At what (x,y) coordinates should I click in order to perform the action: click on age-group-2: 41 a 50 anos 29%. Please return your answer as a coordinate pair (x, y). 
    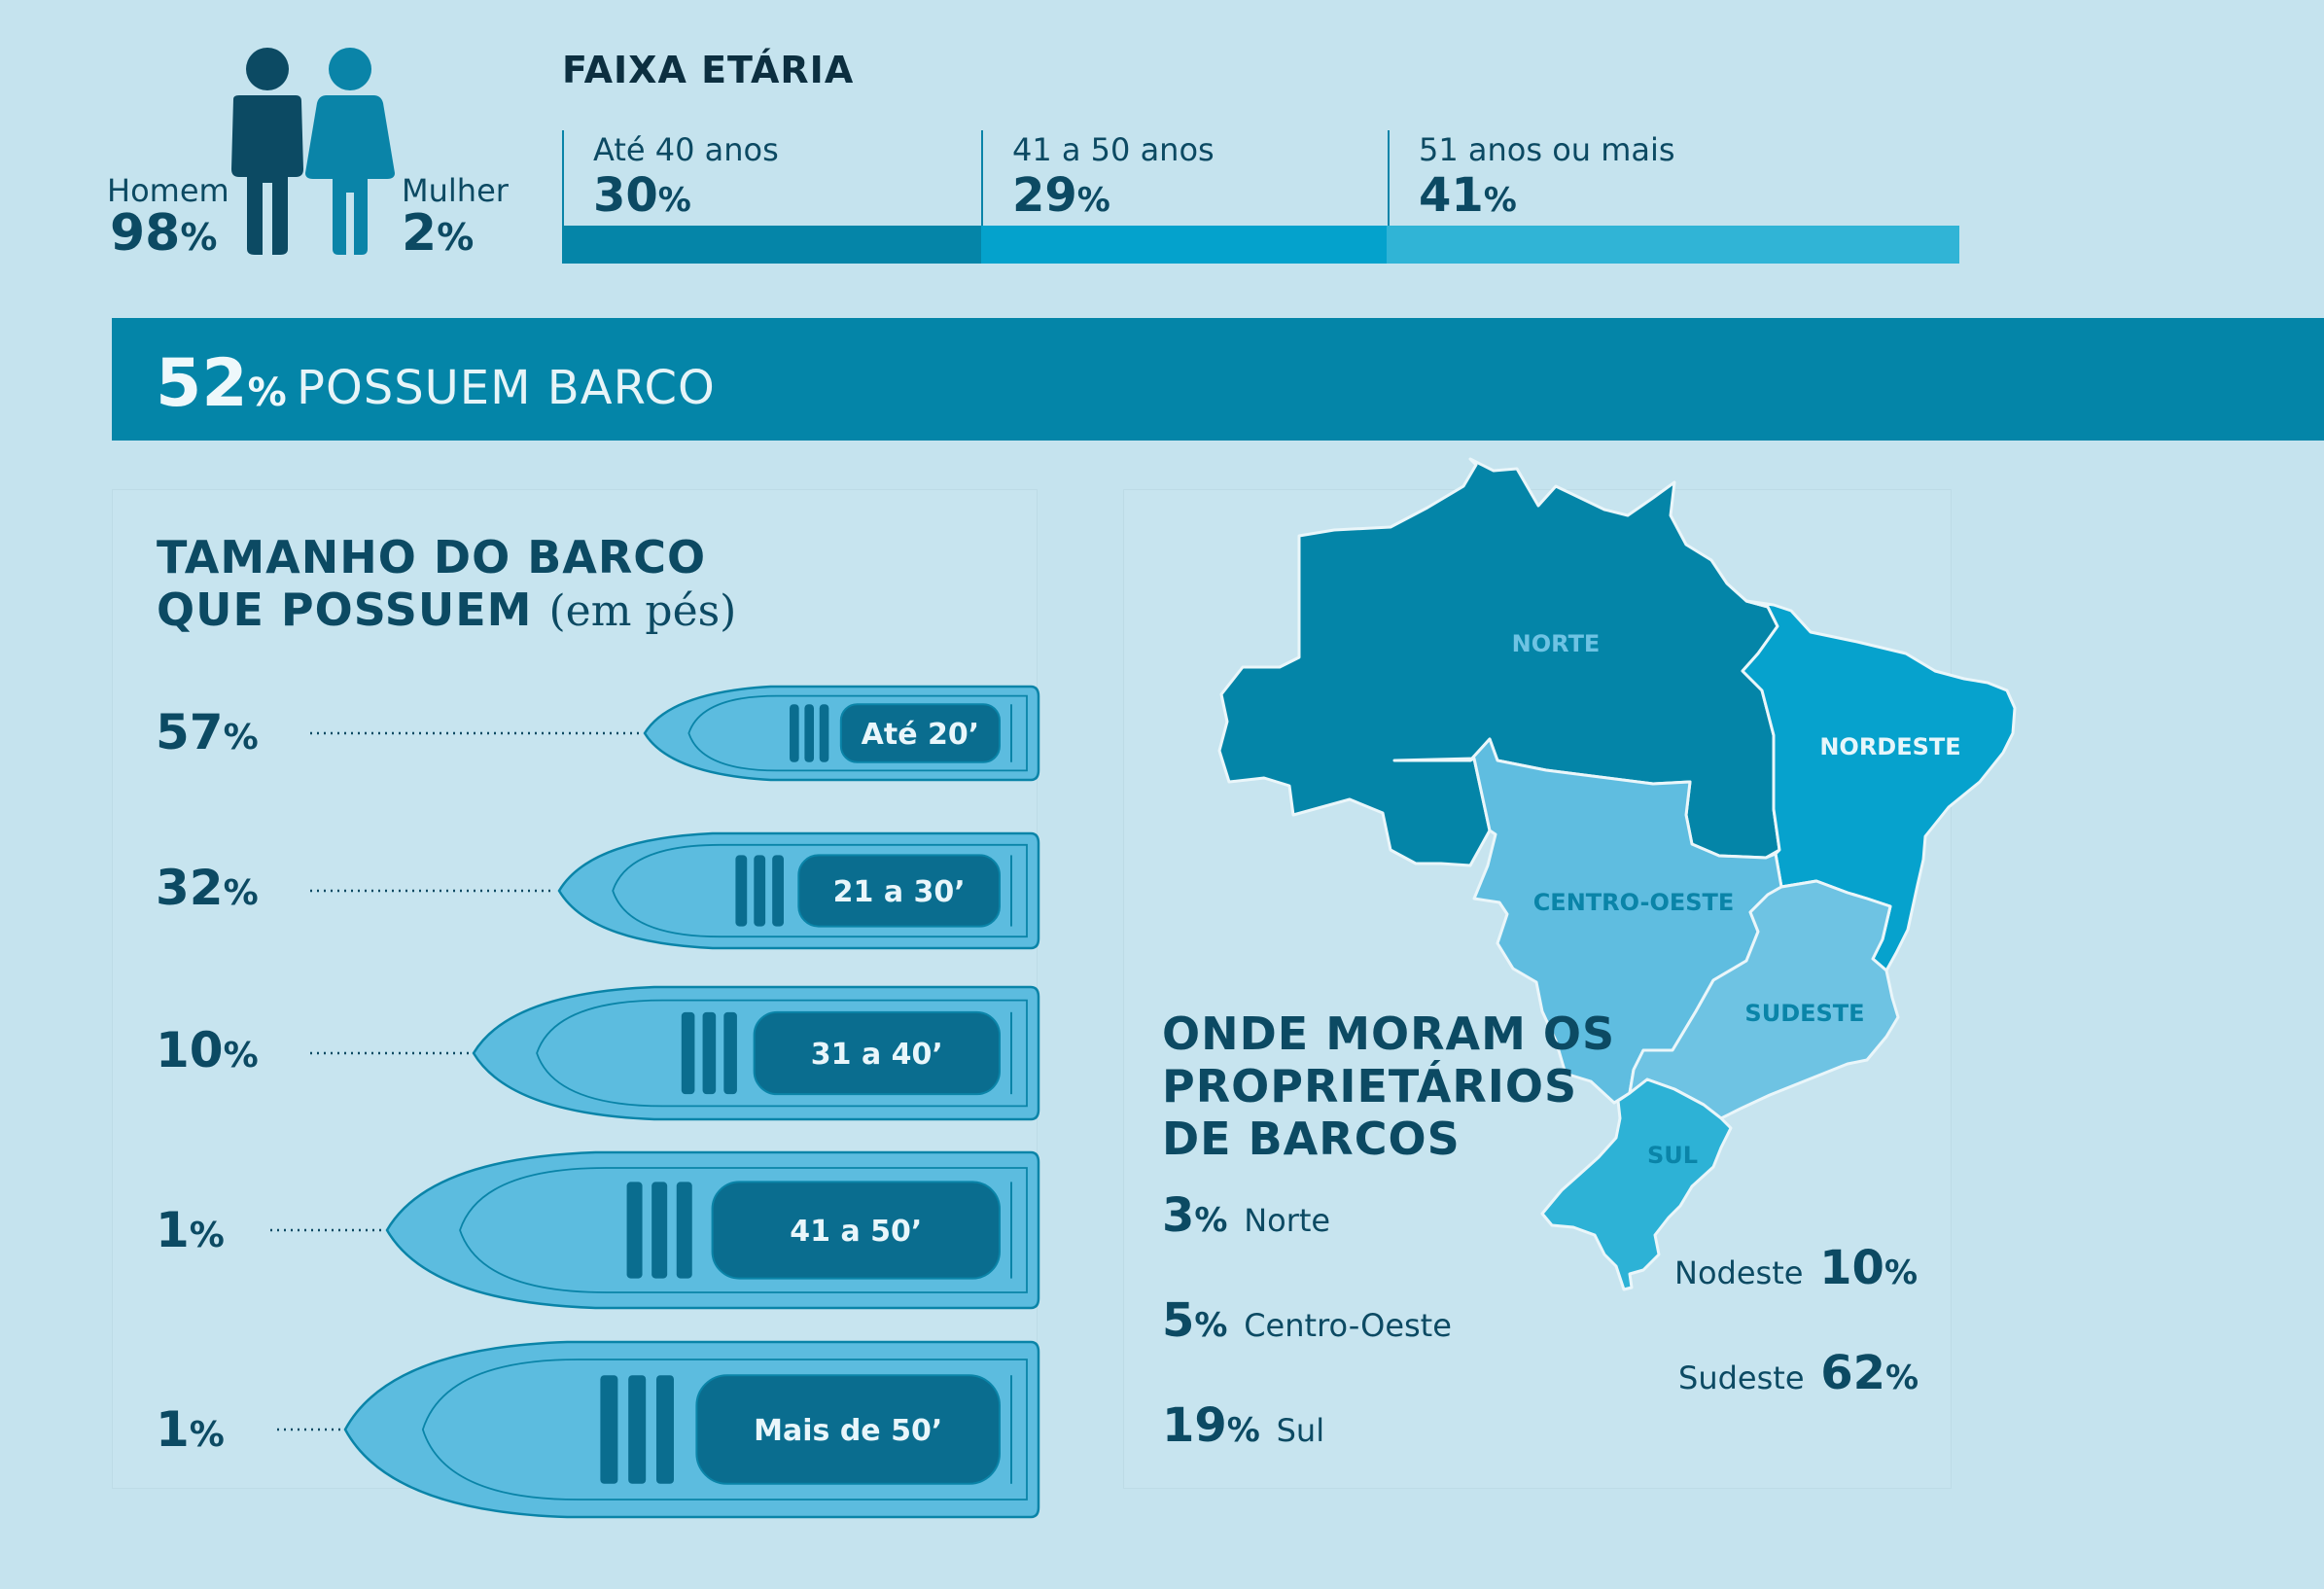
    Looking at the image, I should click on (1098, 179).